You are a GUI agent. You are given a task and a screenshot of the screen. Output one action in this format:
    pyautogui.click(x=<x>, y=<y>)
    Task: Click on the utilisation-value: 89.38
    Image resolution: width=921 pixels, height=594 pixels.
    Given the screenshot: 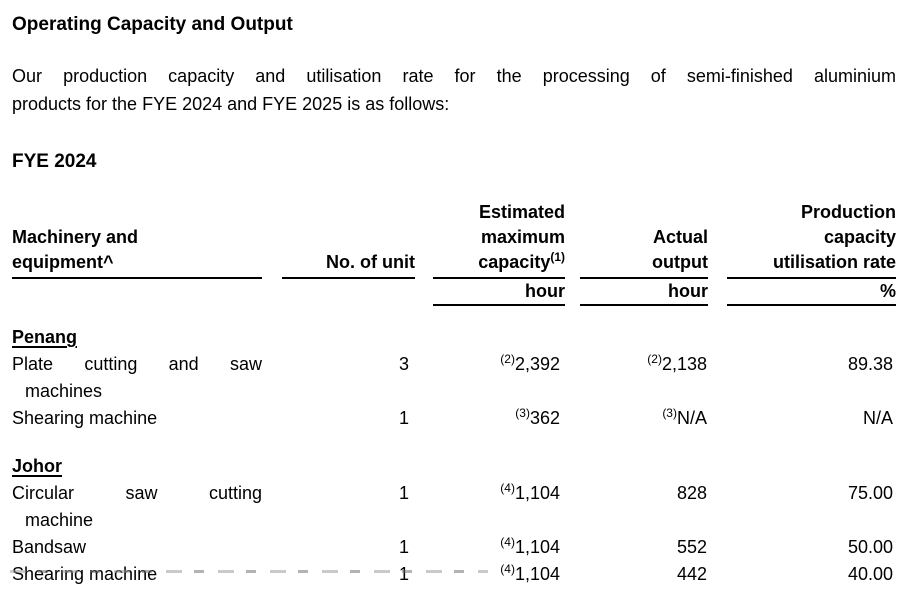 What is the action you would take?
    pyautogui.click(x=870, y=364)
    